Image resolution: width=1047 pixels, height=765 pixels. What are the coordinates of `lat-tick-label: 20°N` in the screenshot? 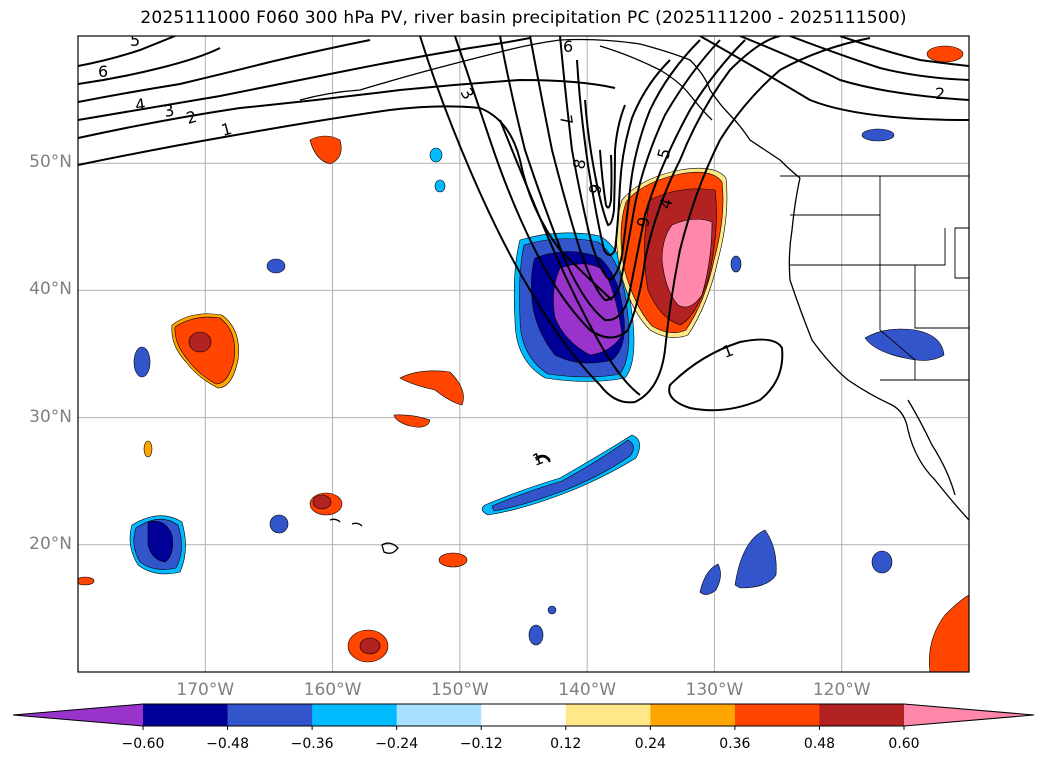 It's located at (50, 543).